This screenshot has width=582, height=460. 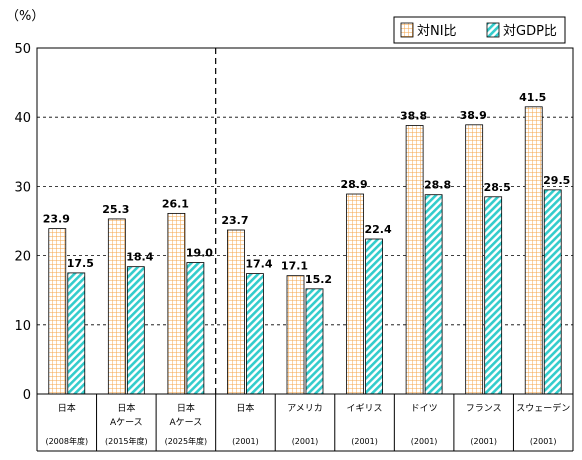 What do you see at coordinates (413, 116) in the screenshot?
I see `data-label-ni: 38.8` at bounding box center [413, 116].